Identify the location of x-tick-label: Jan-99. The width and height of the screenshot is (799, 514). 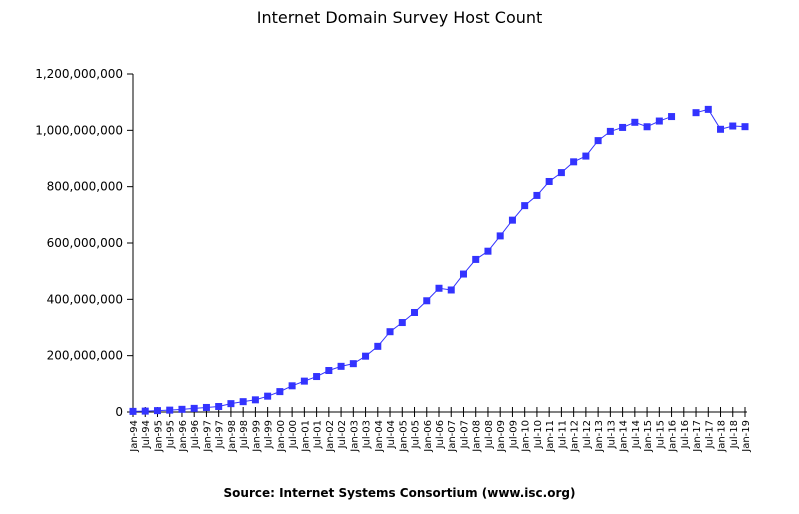
(256, 436).